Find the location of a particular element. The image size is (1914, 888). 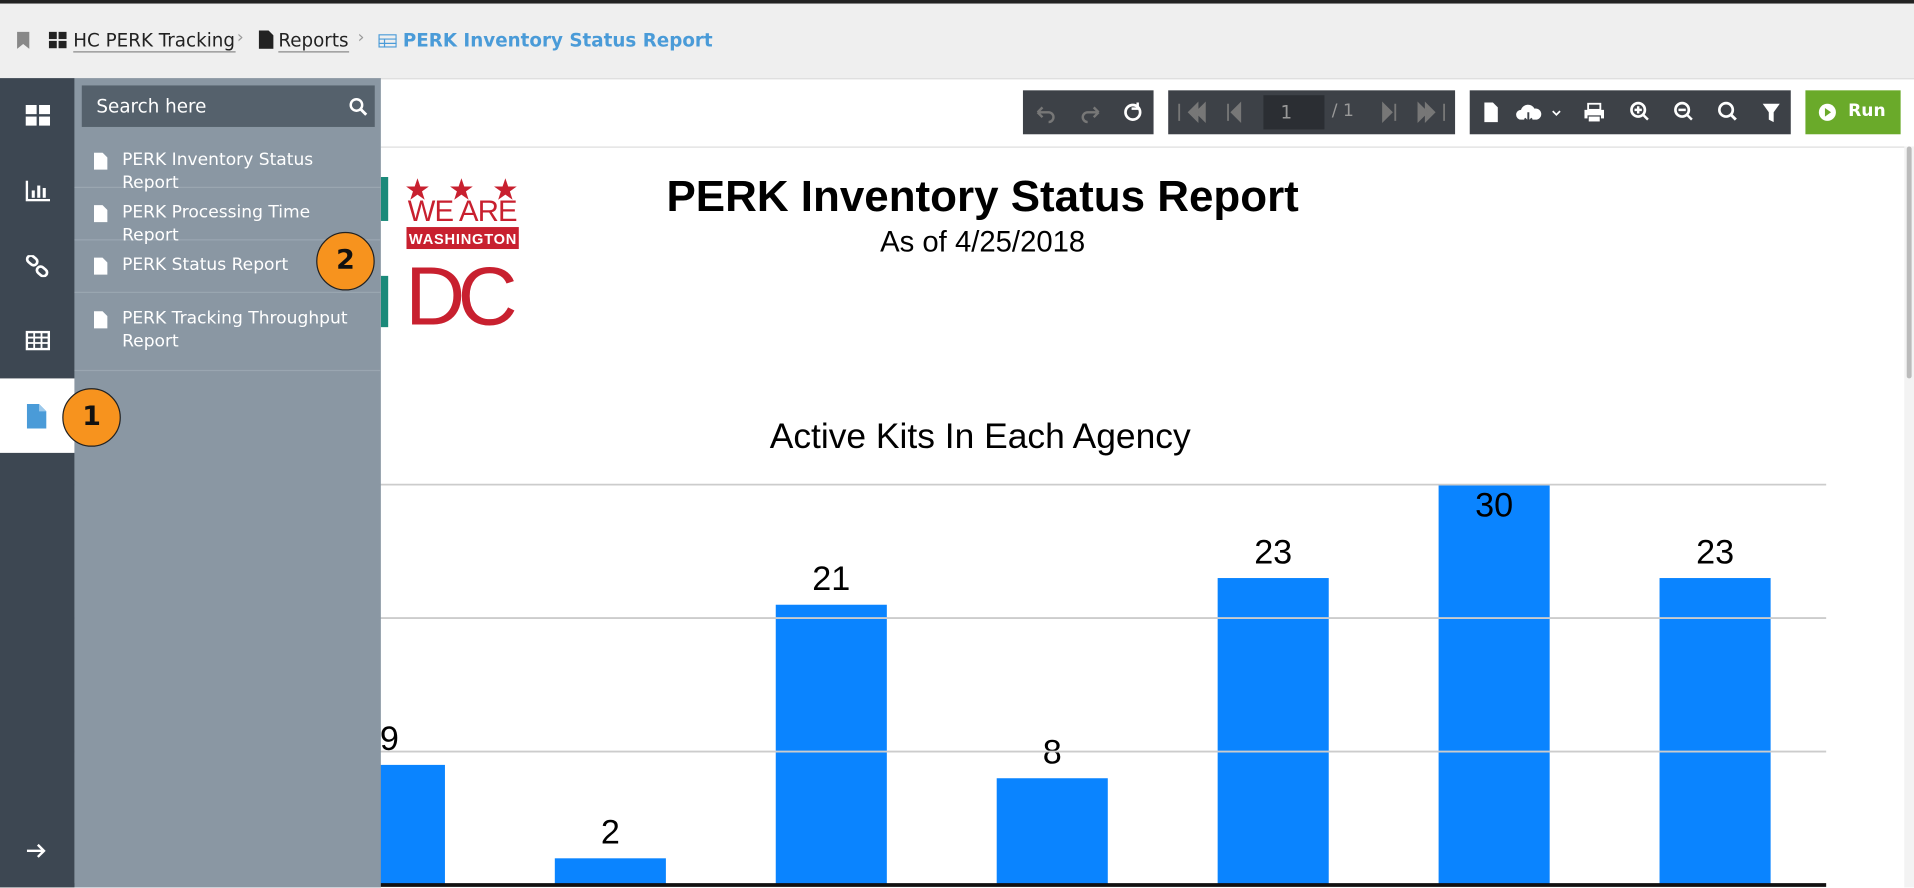

action-icons is located at coordinates (1630, 112).